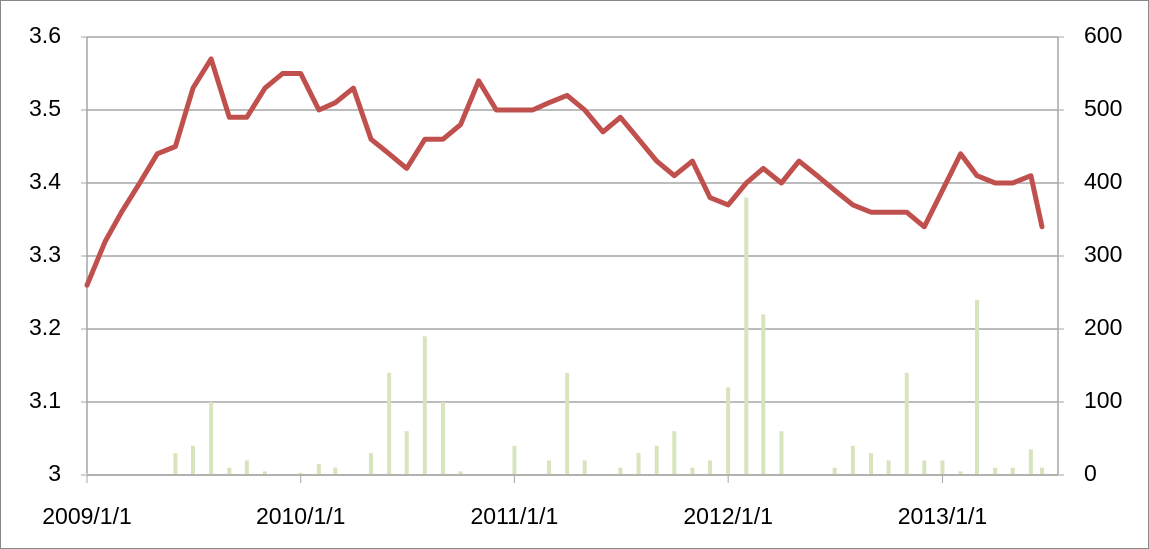 This screenshot has width=1149, height=549. I want to click on x-tick-label: 2012/1/1, so click(728, 516).